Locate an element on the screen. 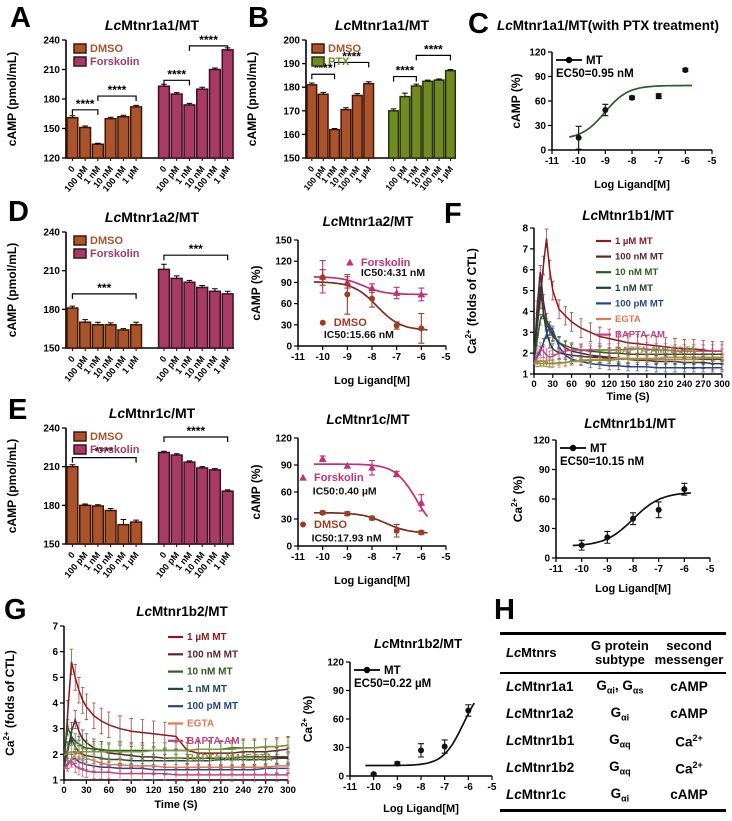 This screenshot has width=732, height=821. x-tick-label: 270 is located at coordinates (703, 384).